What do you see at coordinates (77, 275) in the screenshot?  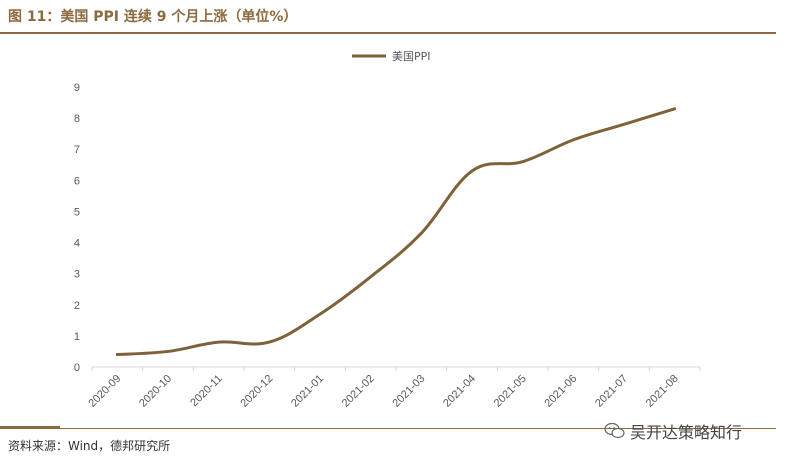 I see `y-tick-label: 3` at bounding box center [77, 275].